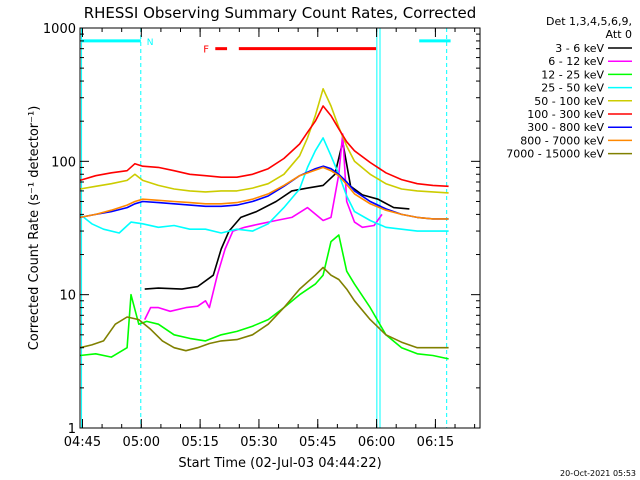  What do you see at coordinates (59, 29) in the screenshot?
I see `y-tick-label: 1000` at bounding box center [59, 29].